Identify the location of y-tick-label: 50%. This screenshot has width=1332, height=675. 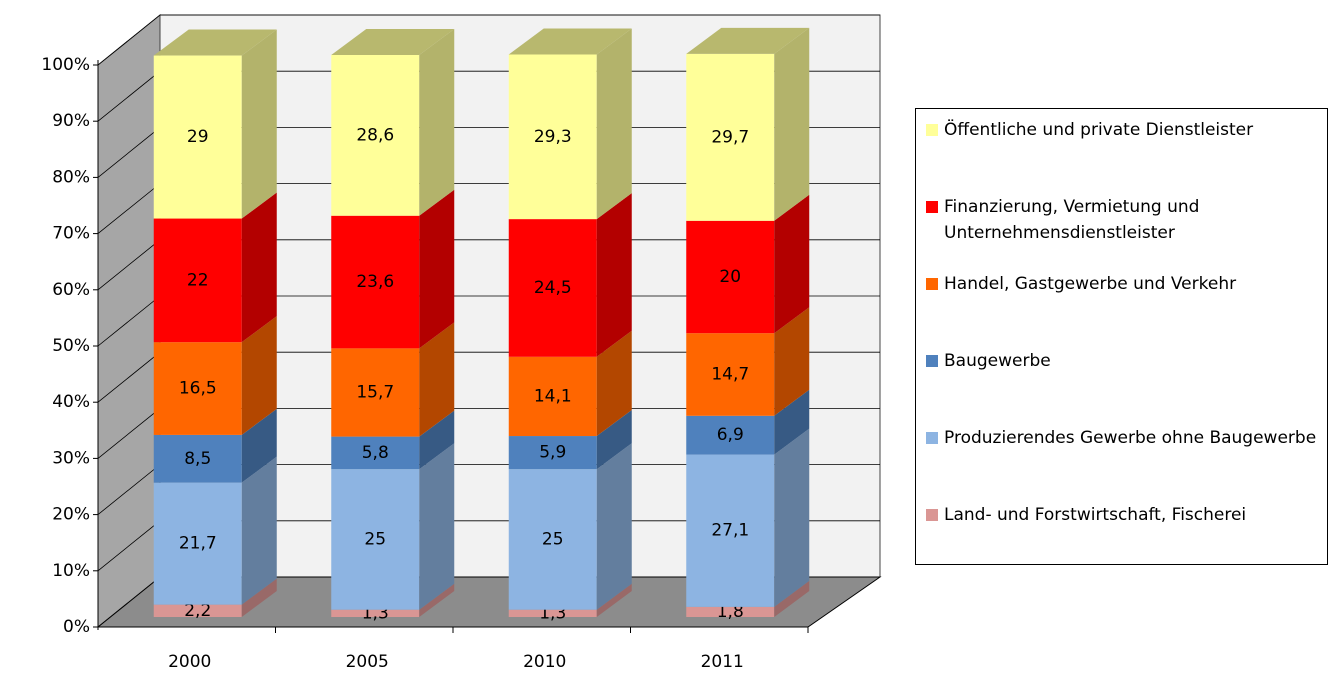
(71, 346).